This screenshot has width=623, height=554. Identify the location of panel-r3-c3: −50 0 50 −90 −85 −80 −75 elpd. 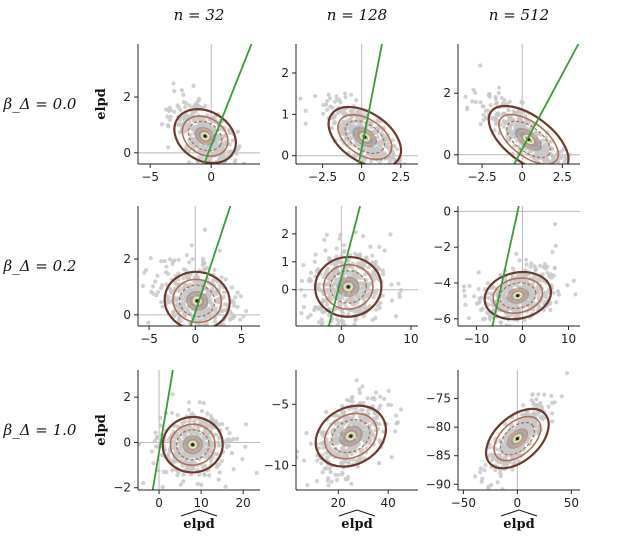
(503, 451).